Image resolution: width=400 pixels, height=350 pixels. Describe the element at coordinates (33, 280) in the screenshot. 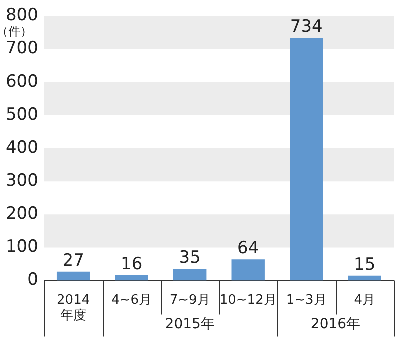

I see `y-tick-label: 0` at that location.